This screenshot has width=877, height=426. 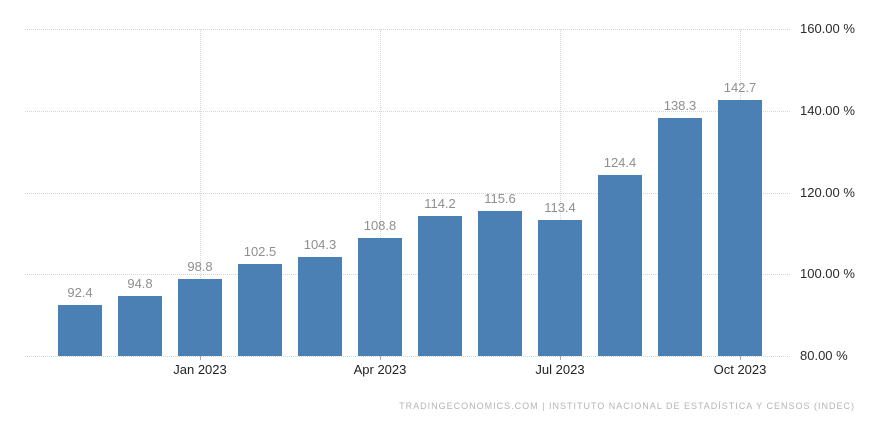 I want to click on bar-value-label: 115.6, so click(x=500, y=198).